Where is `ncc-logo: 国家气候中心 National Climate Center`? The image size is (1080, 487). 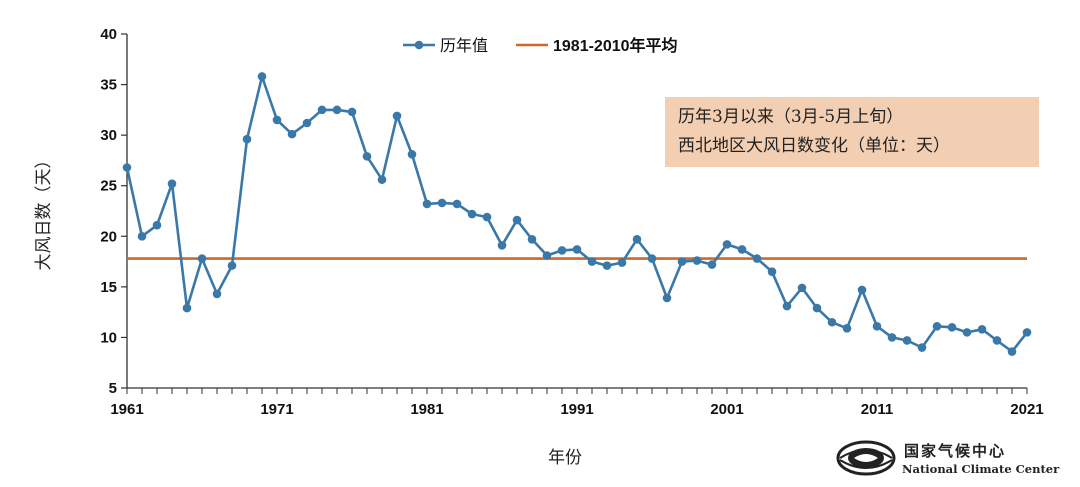
ncc-logo: 国家气候中心 National Climate Center is located at coordinates (946, 460).